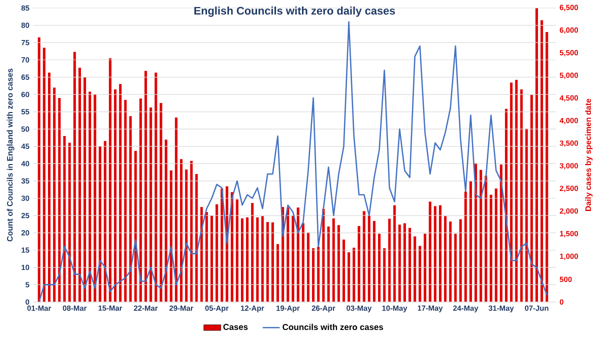 This screenshot has width=600, height=342. I want to click on legend-label: Cases, so click(235, 327).